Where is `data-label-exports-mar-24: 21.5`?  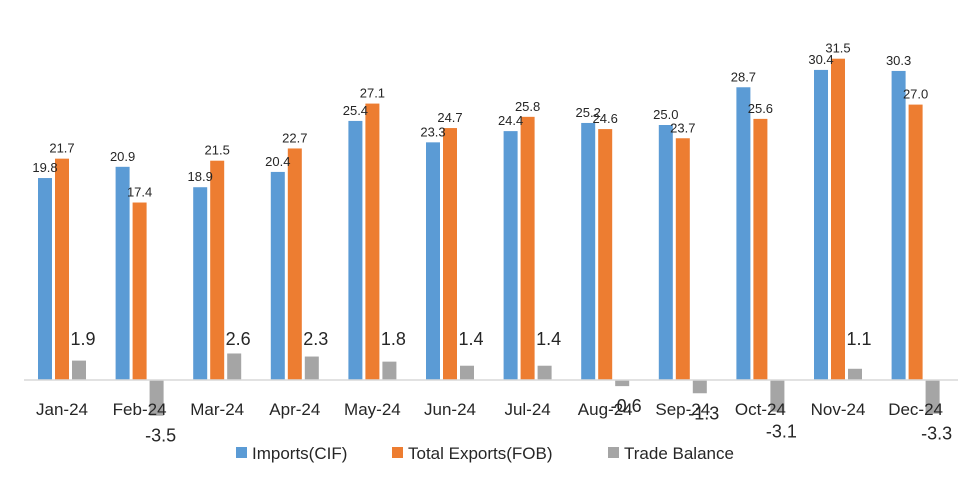 data-label-exports-mar-24: 21.5 is located at coordinates (217, 150).